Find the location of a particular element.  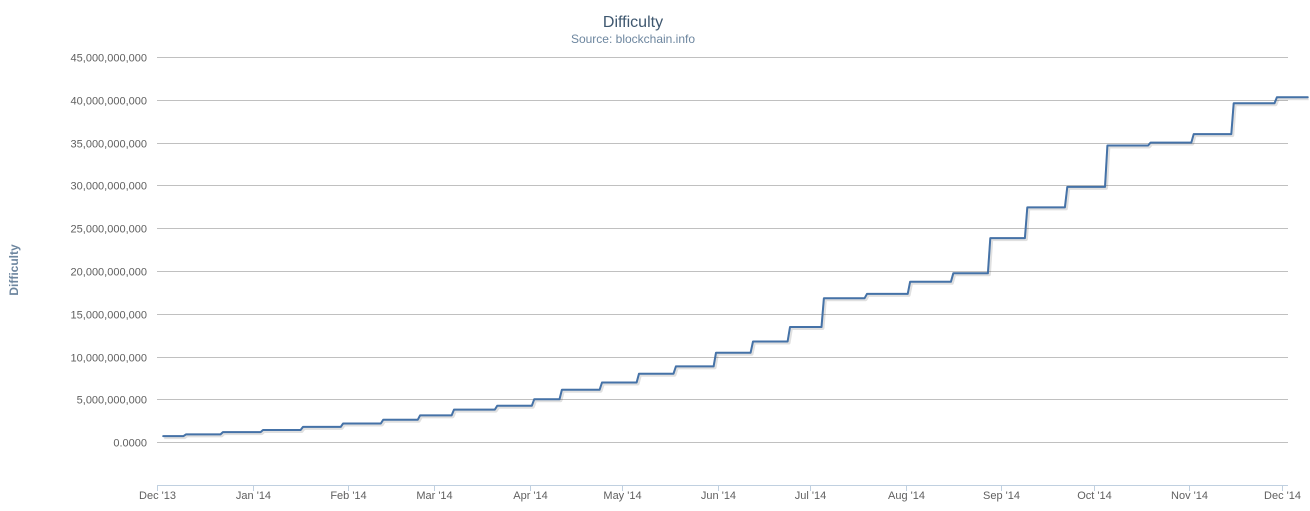

y-tick-label: 5,000,000,000 is located at coordinates (112, 401).